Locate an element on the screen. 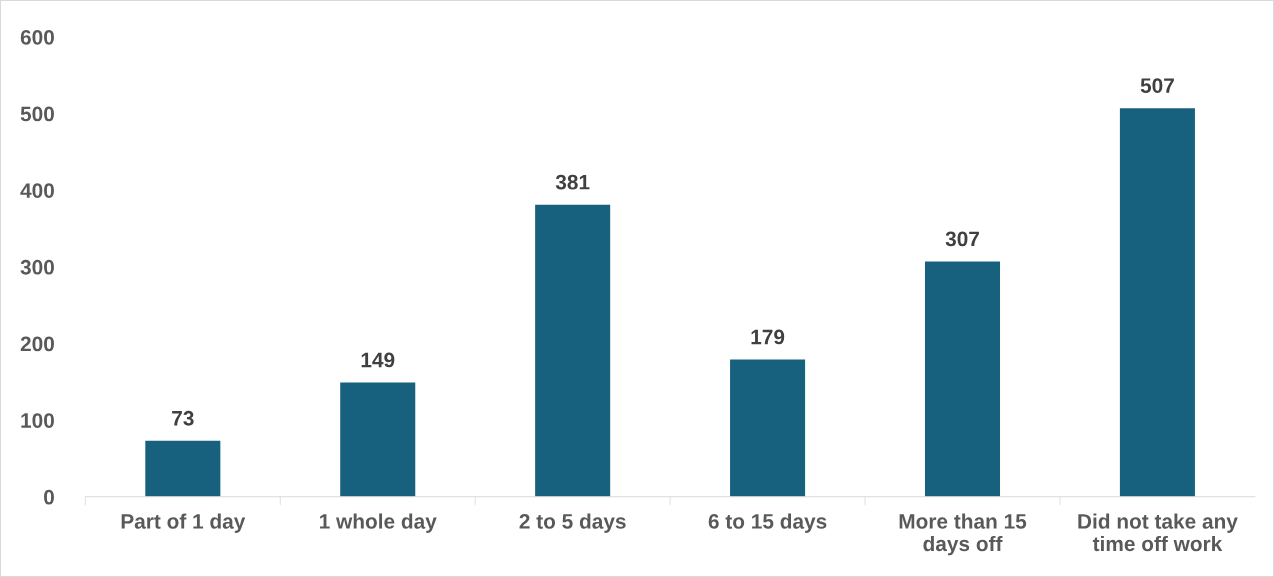 Image resolution: width=1274 pixels, height=577 pixels. y-tick-label: 200 is located at coordinates (37, 344).